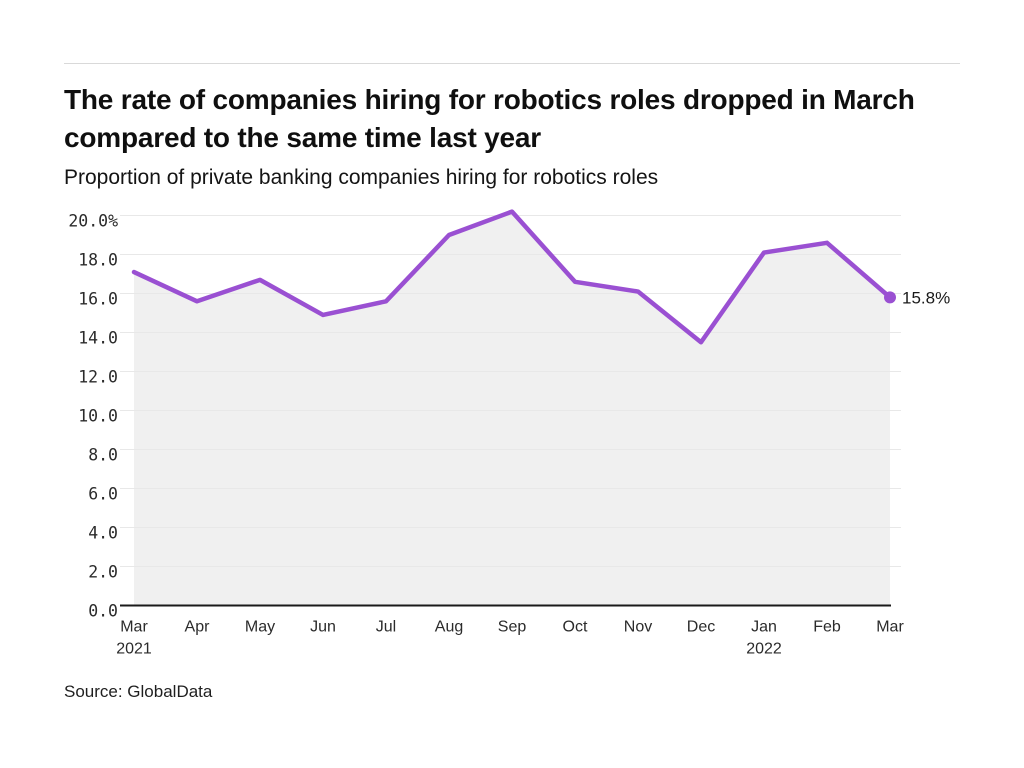  Describe the element at coordinates (827, 627) in the screenshot. I see `x-tick-label: Feb` at that location.